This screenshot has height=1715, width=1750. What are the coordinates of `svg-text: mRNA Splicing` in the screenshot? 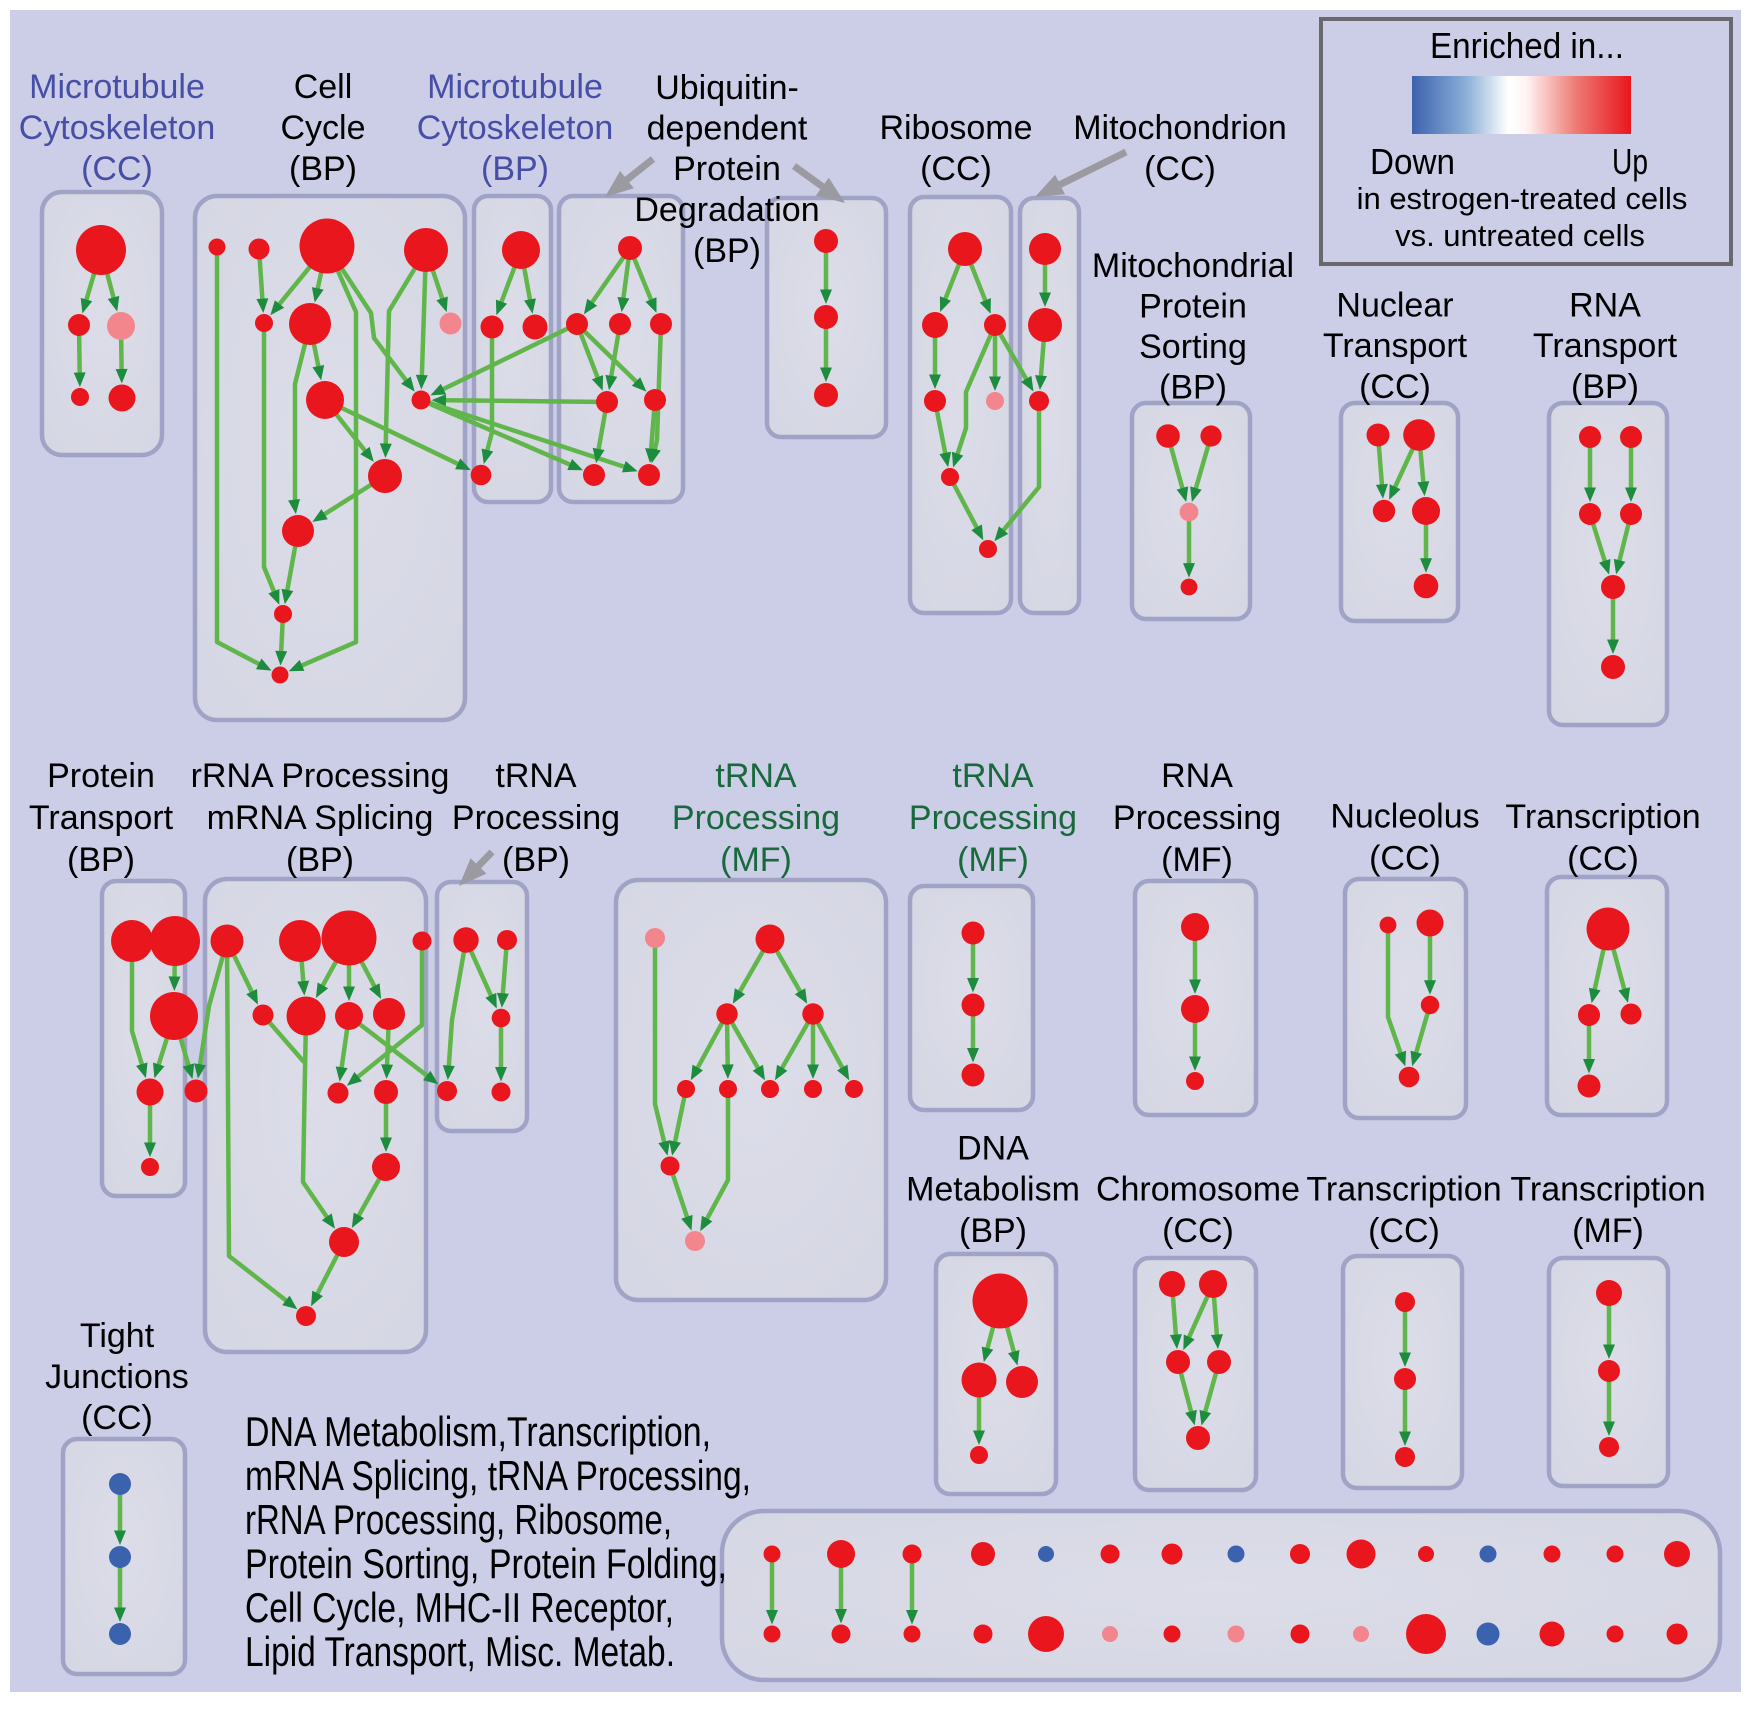 It's located at (320, 818).